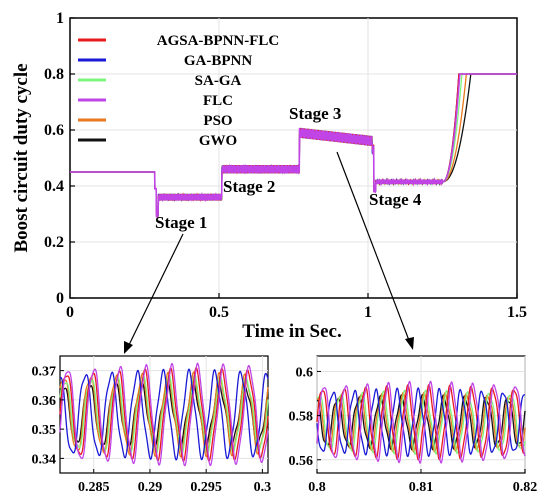 The image size is (550, 503). What do you see at coordinates (249, 186) in the screenshot?
I see `stage-2-label: Stage 2` at bounding box center [249, 186].